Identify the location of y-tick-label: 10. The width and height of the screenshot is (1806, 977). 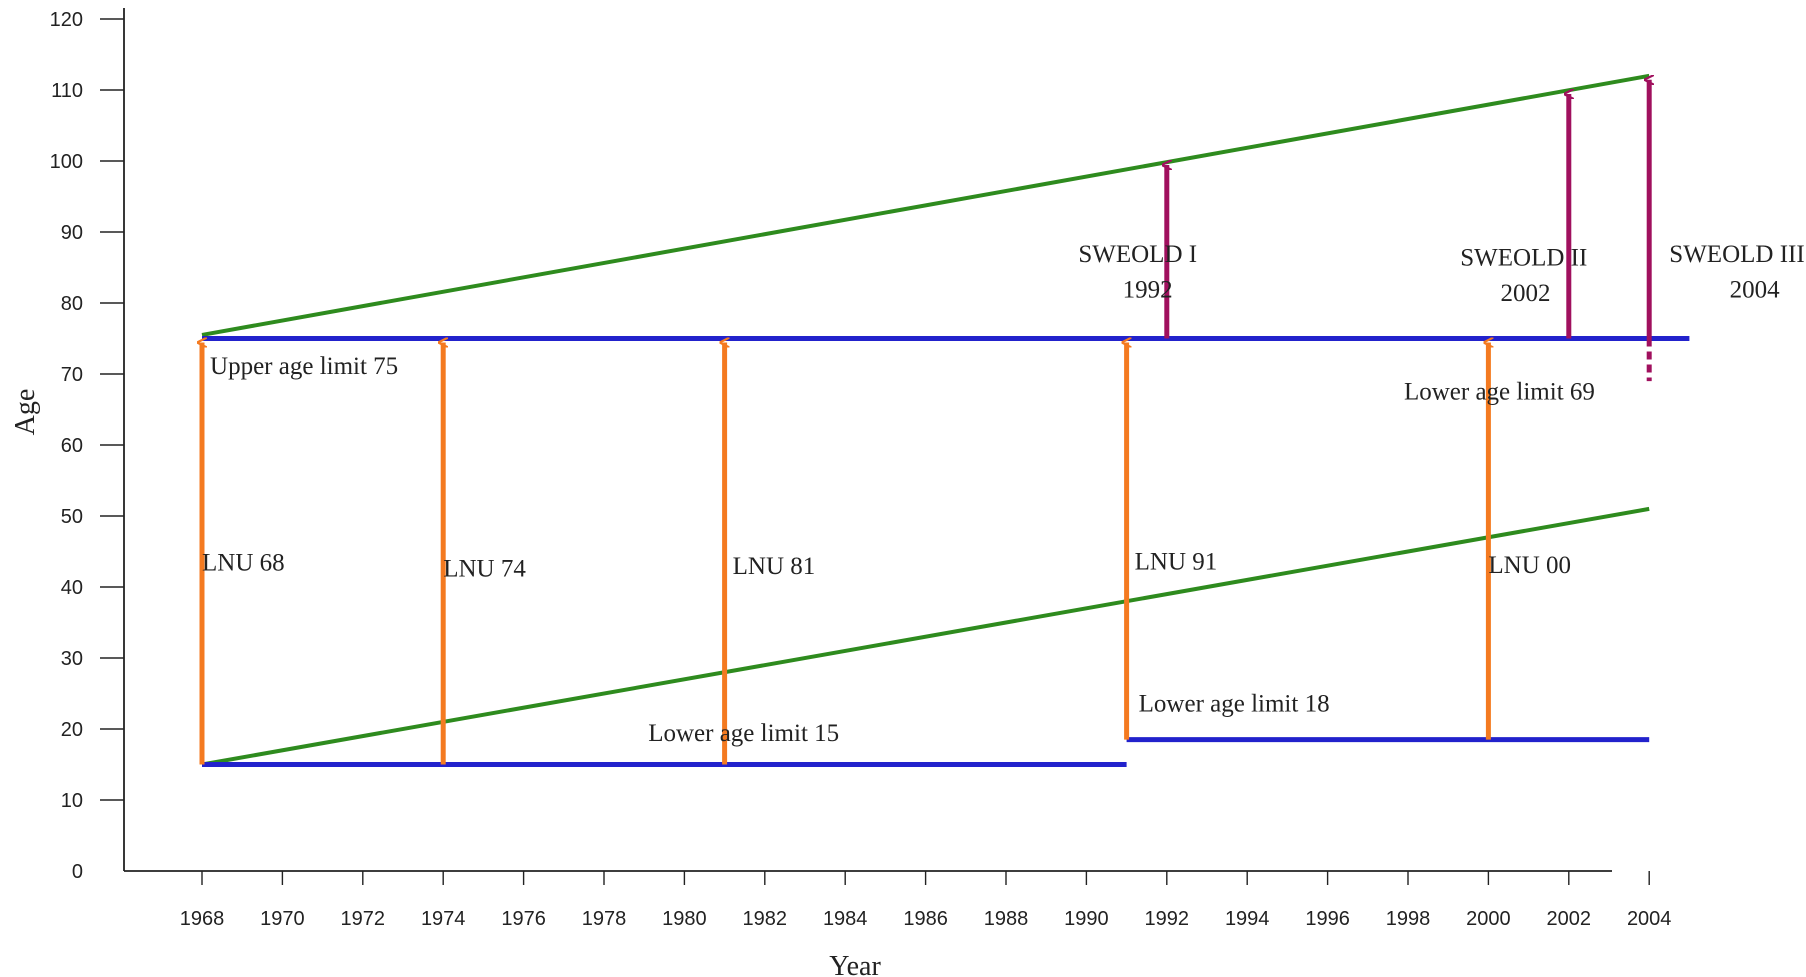
(72, 801).